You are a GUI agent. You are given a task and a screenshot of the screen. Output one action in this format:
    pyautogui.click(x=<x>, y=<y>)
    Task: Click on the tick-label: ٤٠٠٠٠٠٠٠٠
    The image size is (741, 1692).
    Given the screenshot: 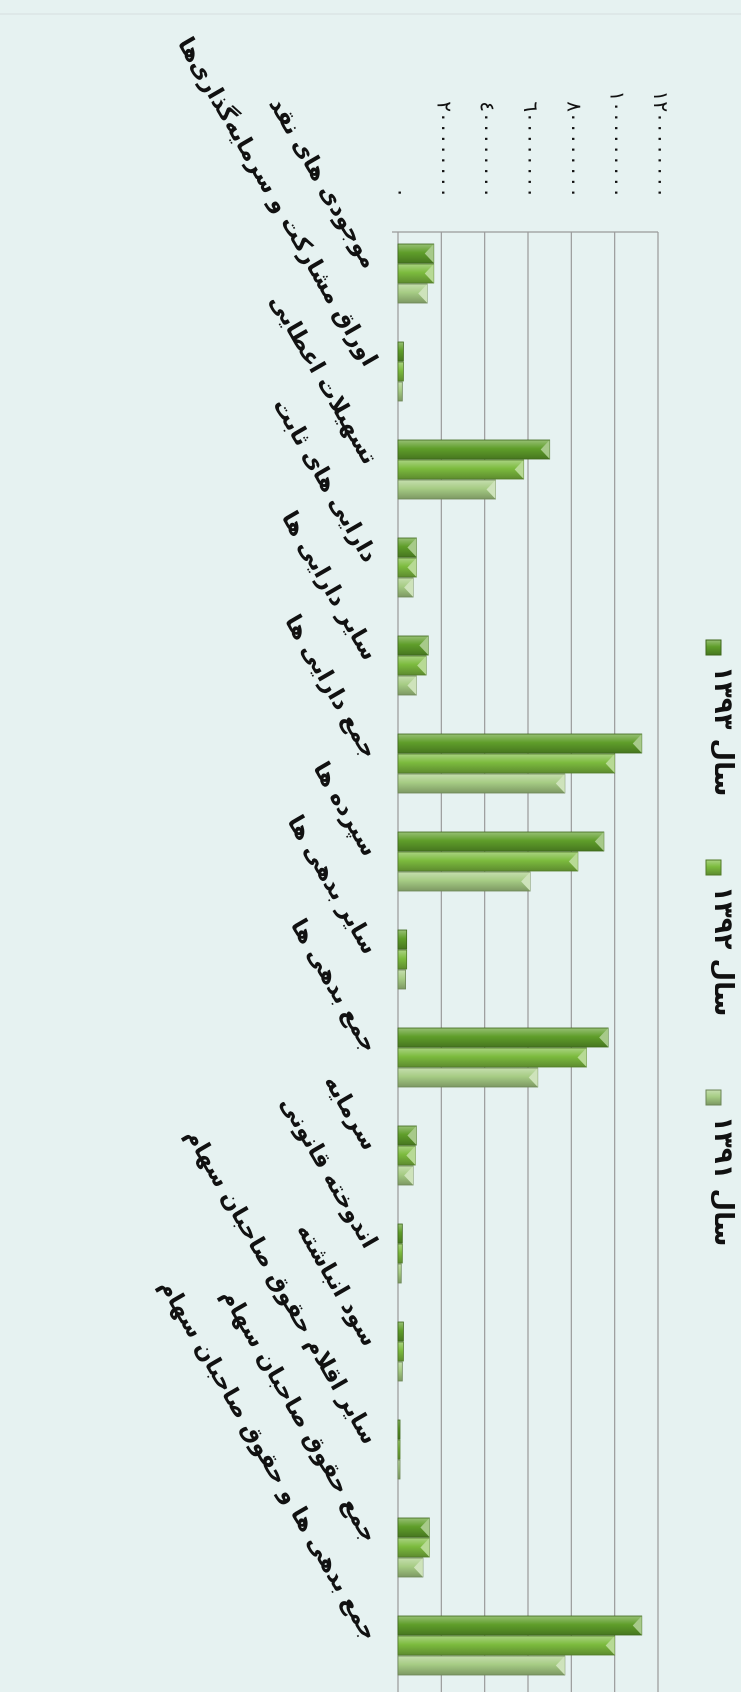 What is the action you would take?
    pyautogui.click(x=488, y=149)
    